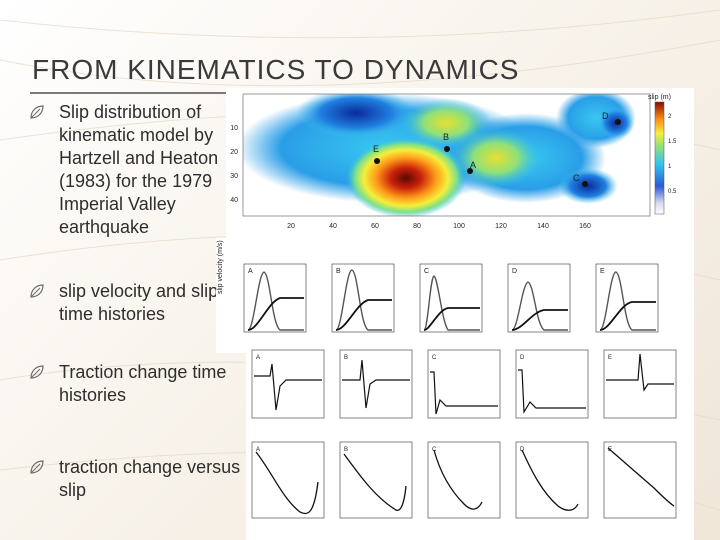  I want to click on colorbar-label: slip (m), so click(659, 97).